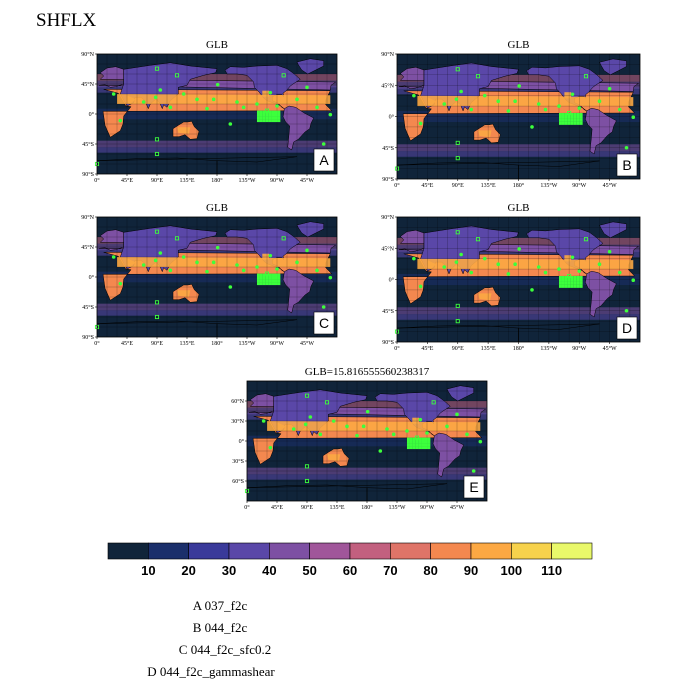 Image resolution: width=700 pixels, height=700 pixels. I want to click on colorbar-tick-label: 10, so click(148, 570).